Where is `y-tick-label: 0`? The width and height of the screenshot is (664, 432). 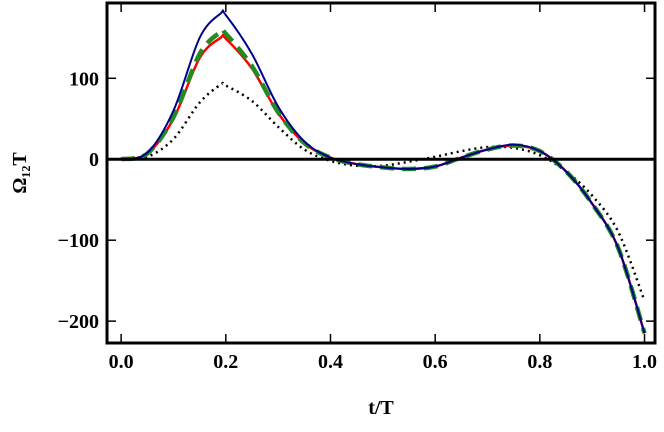
y-tick-label: 0 is located at coordinates (94, 160).